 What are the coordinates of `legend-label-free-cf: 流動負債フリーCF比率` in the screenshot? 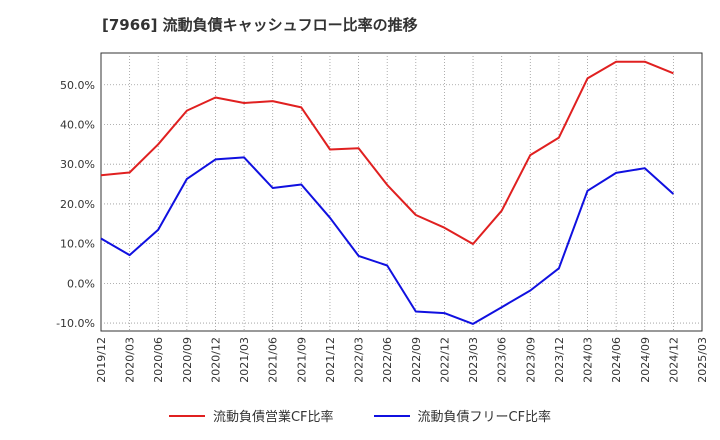 It's located at (484, 417).